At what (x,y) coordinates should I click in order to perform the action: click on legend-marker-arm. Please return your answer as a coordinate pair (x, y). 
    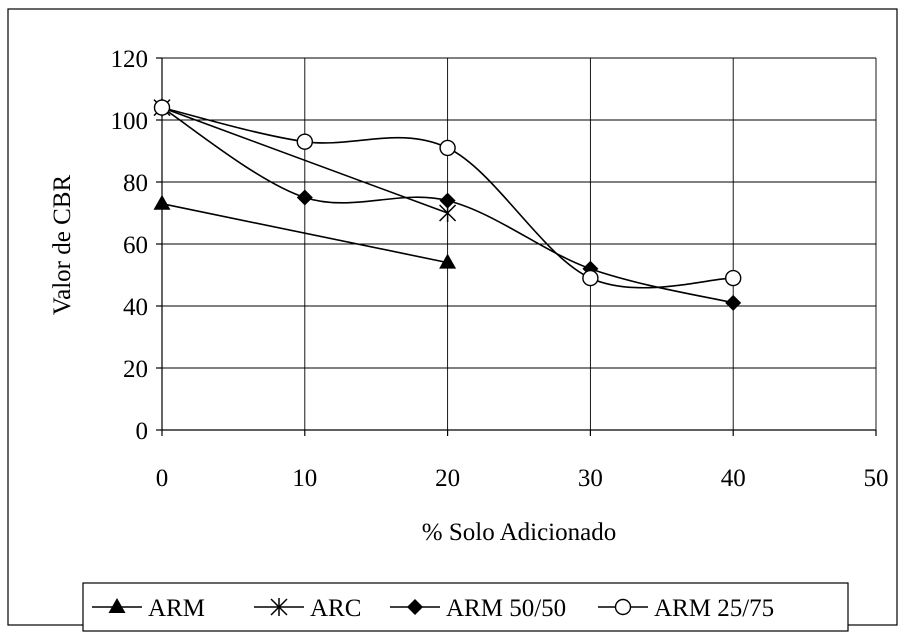
    Looking at the image, I should click on (117, 605).